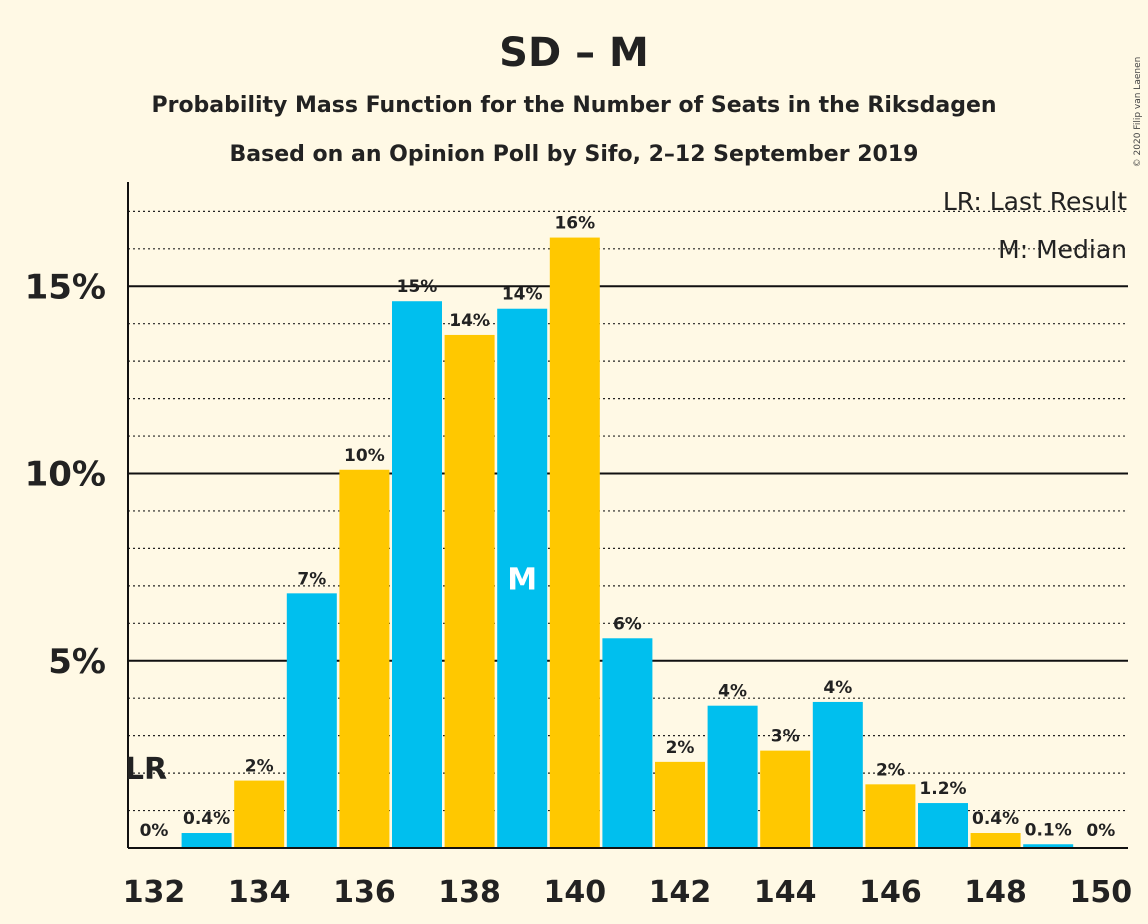 The image size is (1148, 924). What do you see at coordinates (1062, 249) in the screenshot?
I see `legend-entry: M: Median` at bounding box center [1062, 249].